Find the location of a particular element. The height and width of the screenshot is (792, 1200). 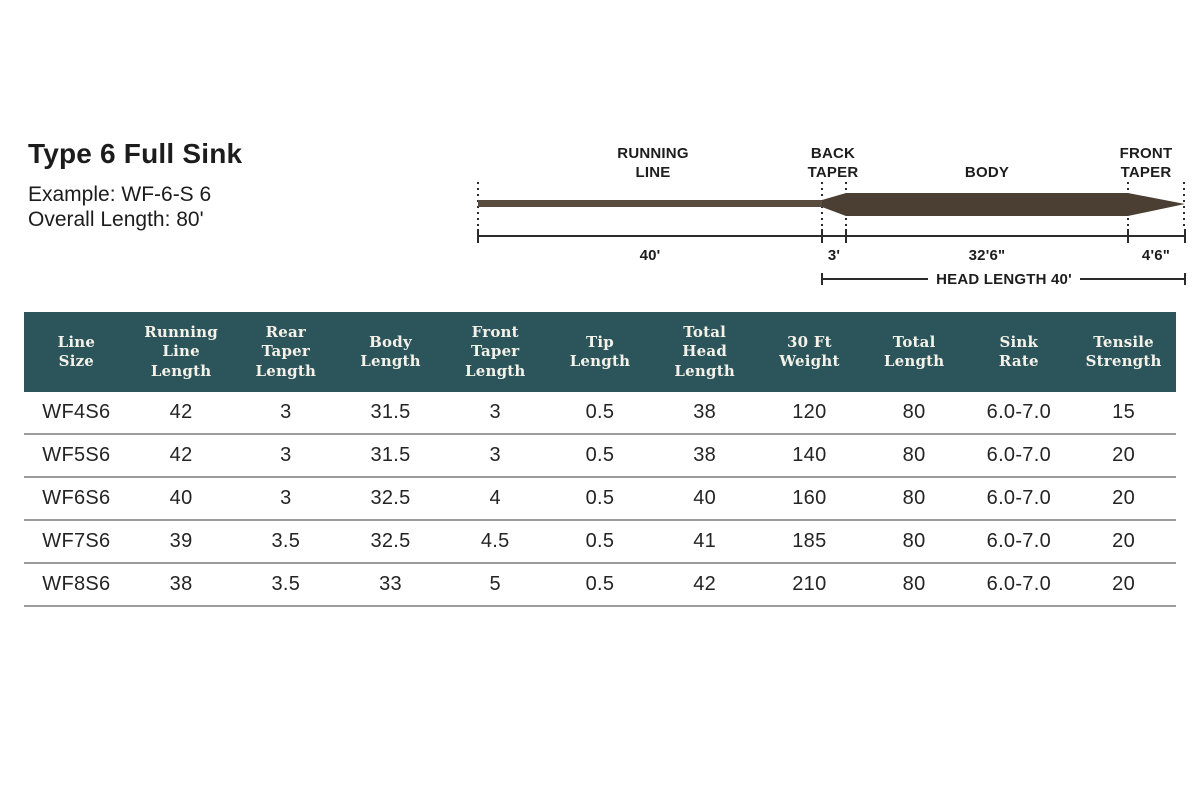

table-cell: 4 is located at coordinates (495, 499).